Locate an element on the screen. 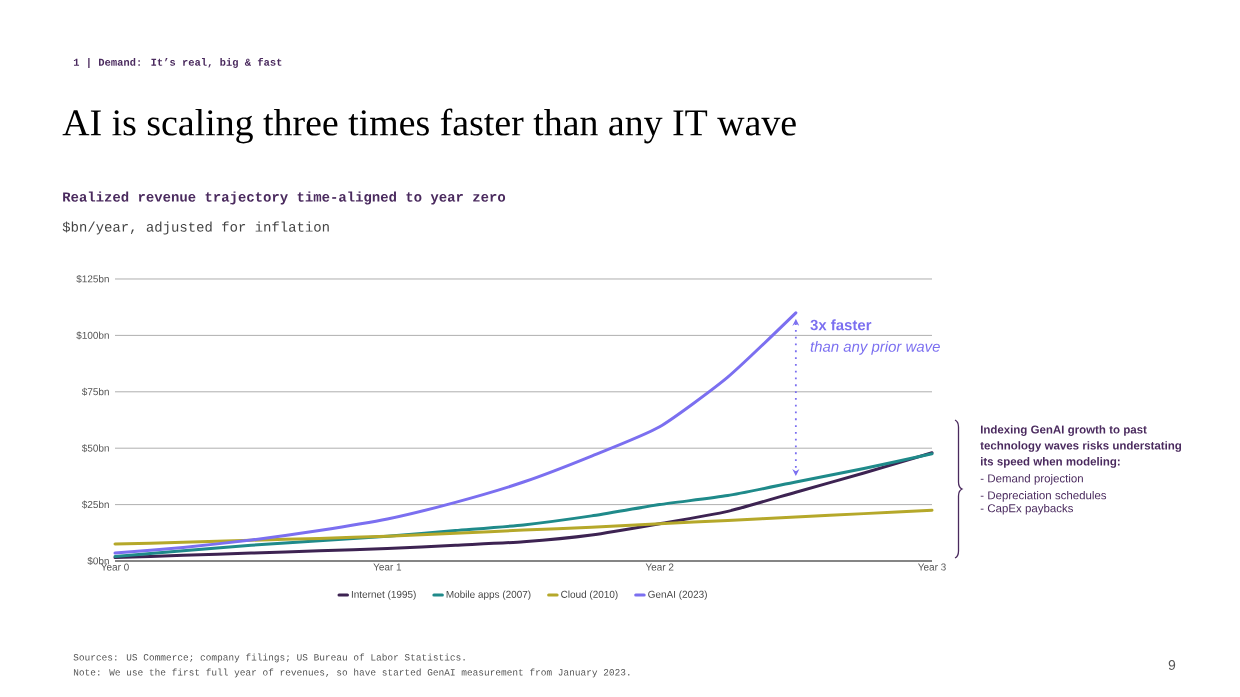  y-axis-title: $bn/year, adjusted for inflation is located at coordinates (195, 228).